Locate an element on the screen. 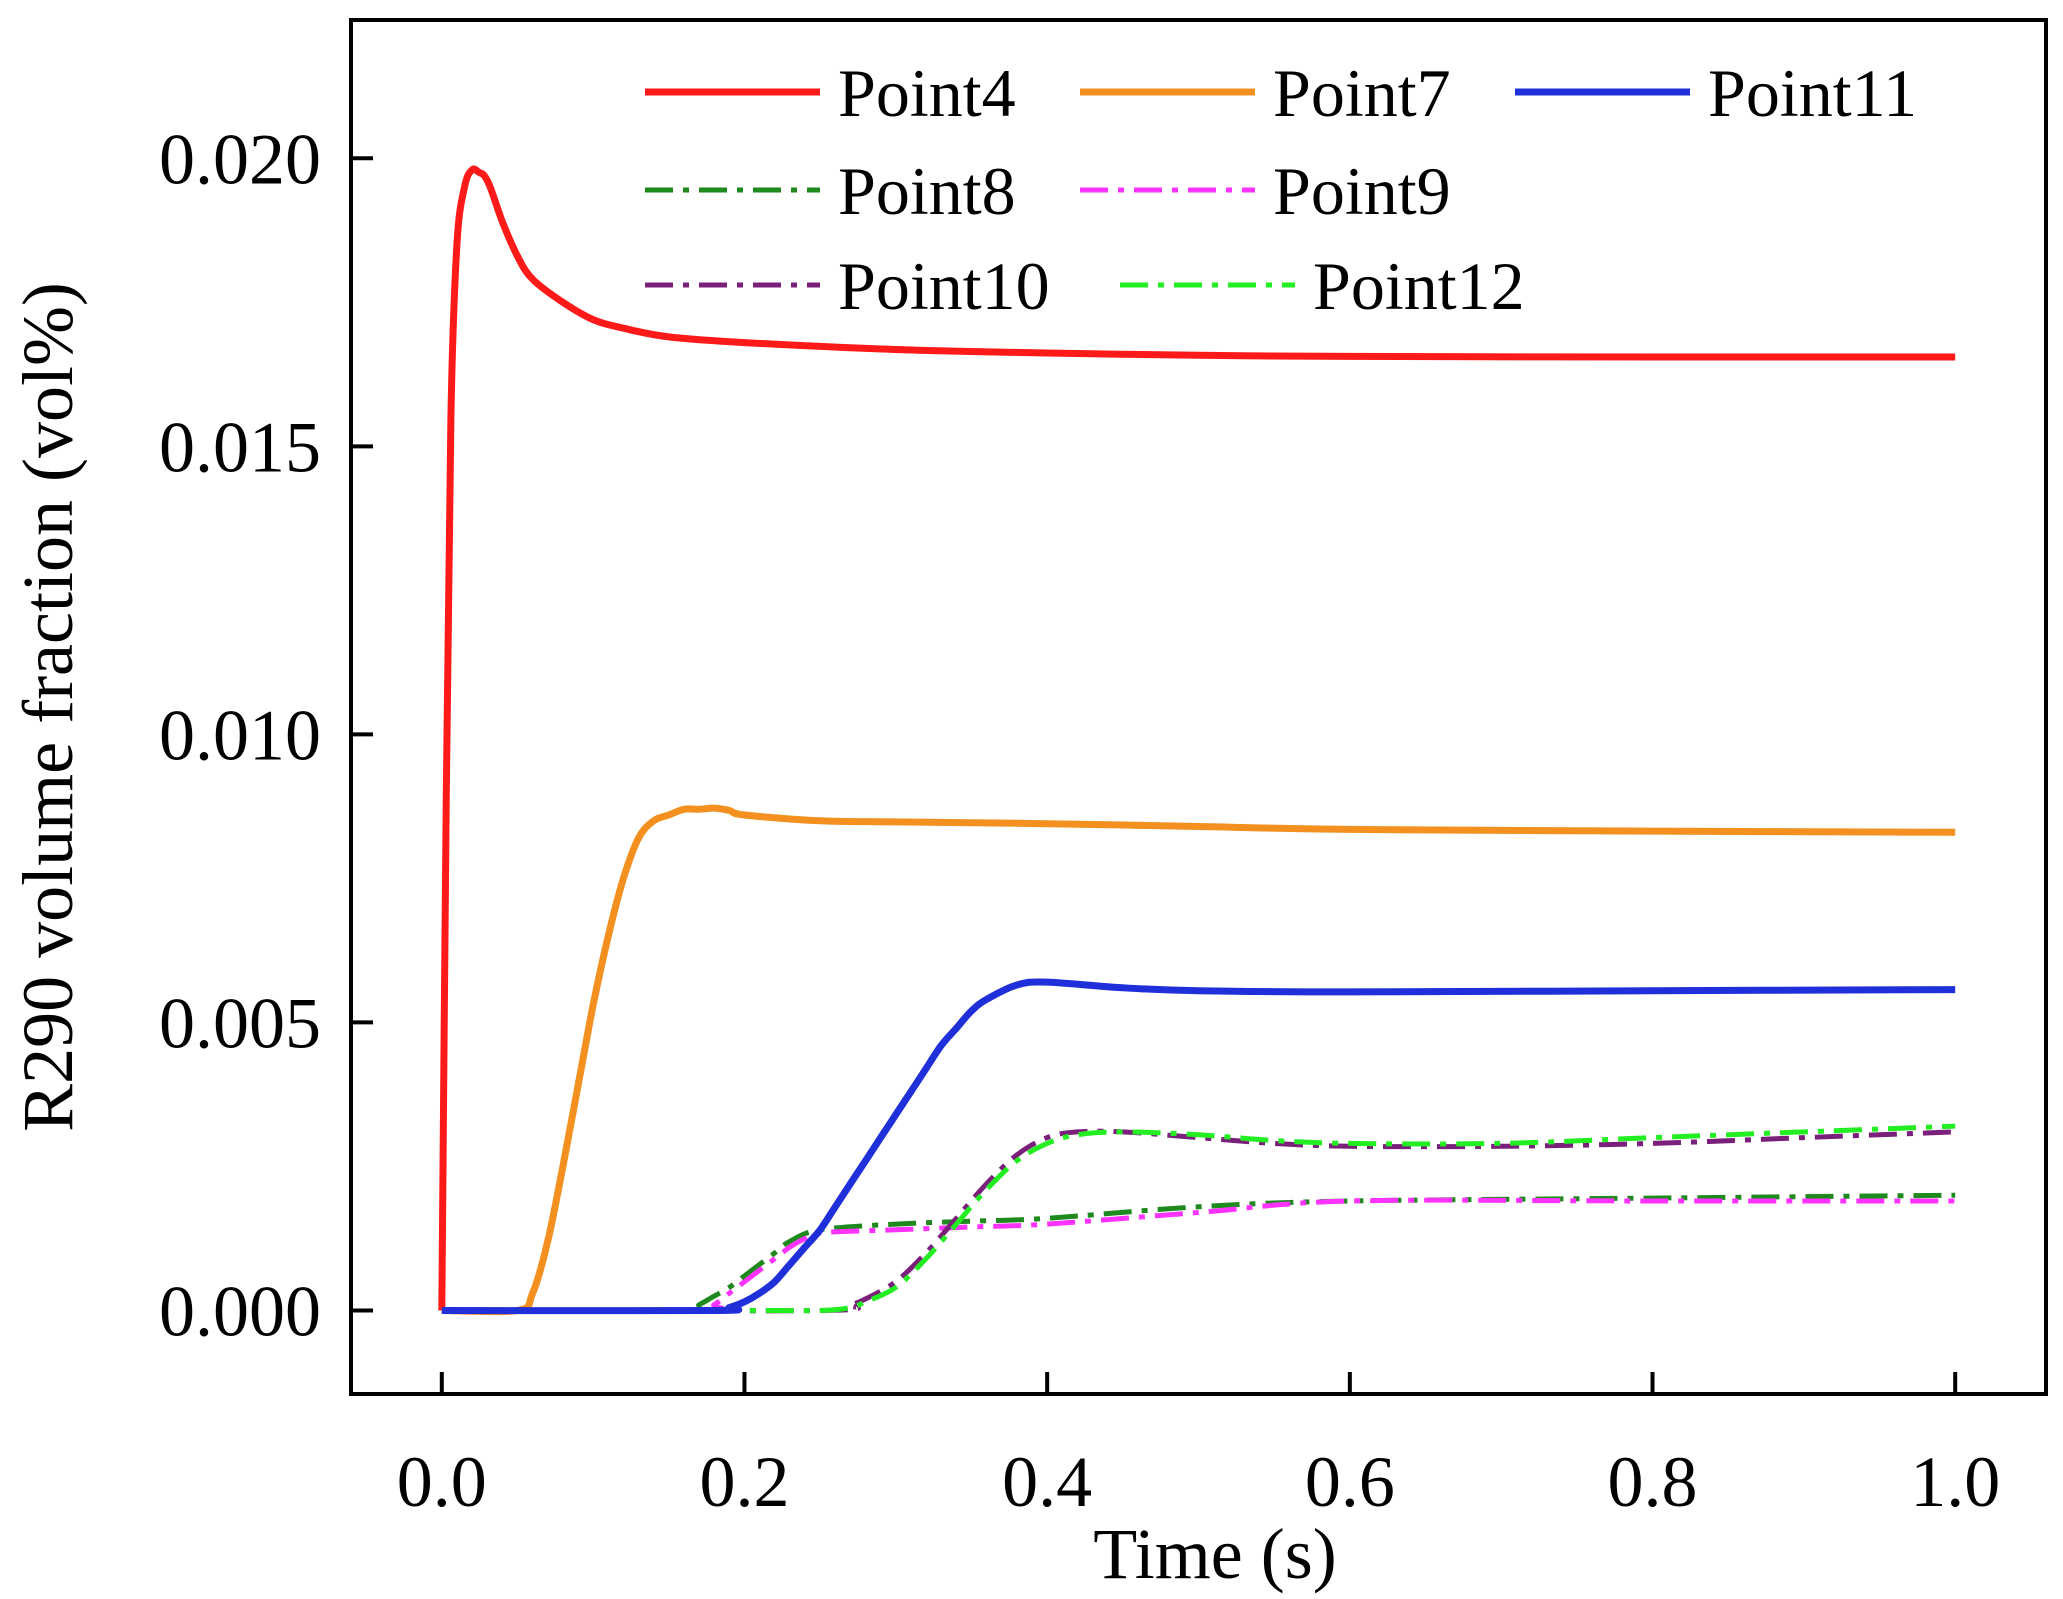  y-tick-label: 0.010 is located at coordinates (240, 735).